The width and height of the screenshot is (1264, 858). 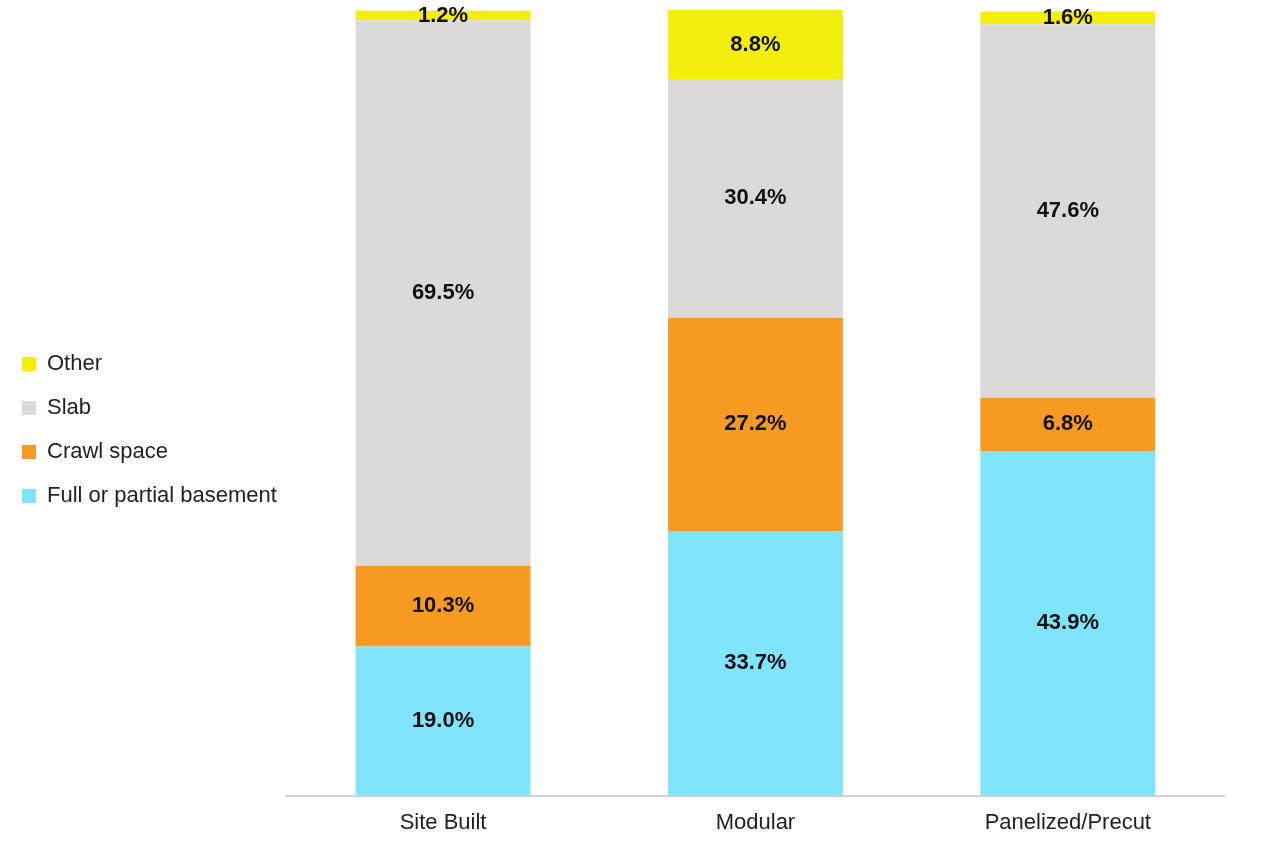 I want to click on data-label: 69.5%, so click(x=443, y=291).